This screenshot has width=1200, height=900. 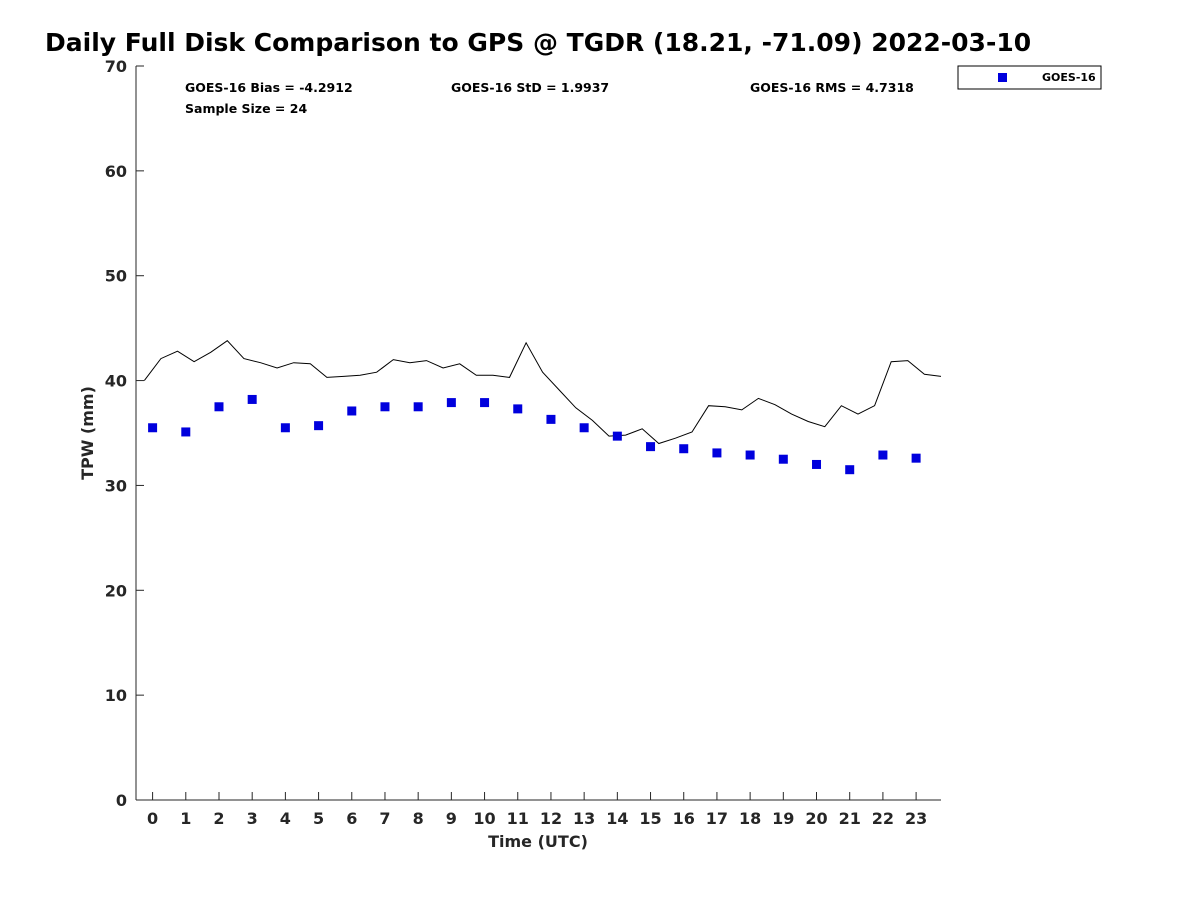 I want to click on y-tick-label: 50, so click(x=116, y=276).